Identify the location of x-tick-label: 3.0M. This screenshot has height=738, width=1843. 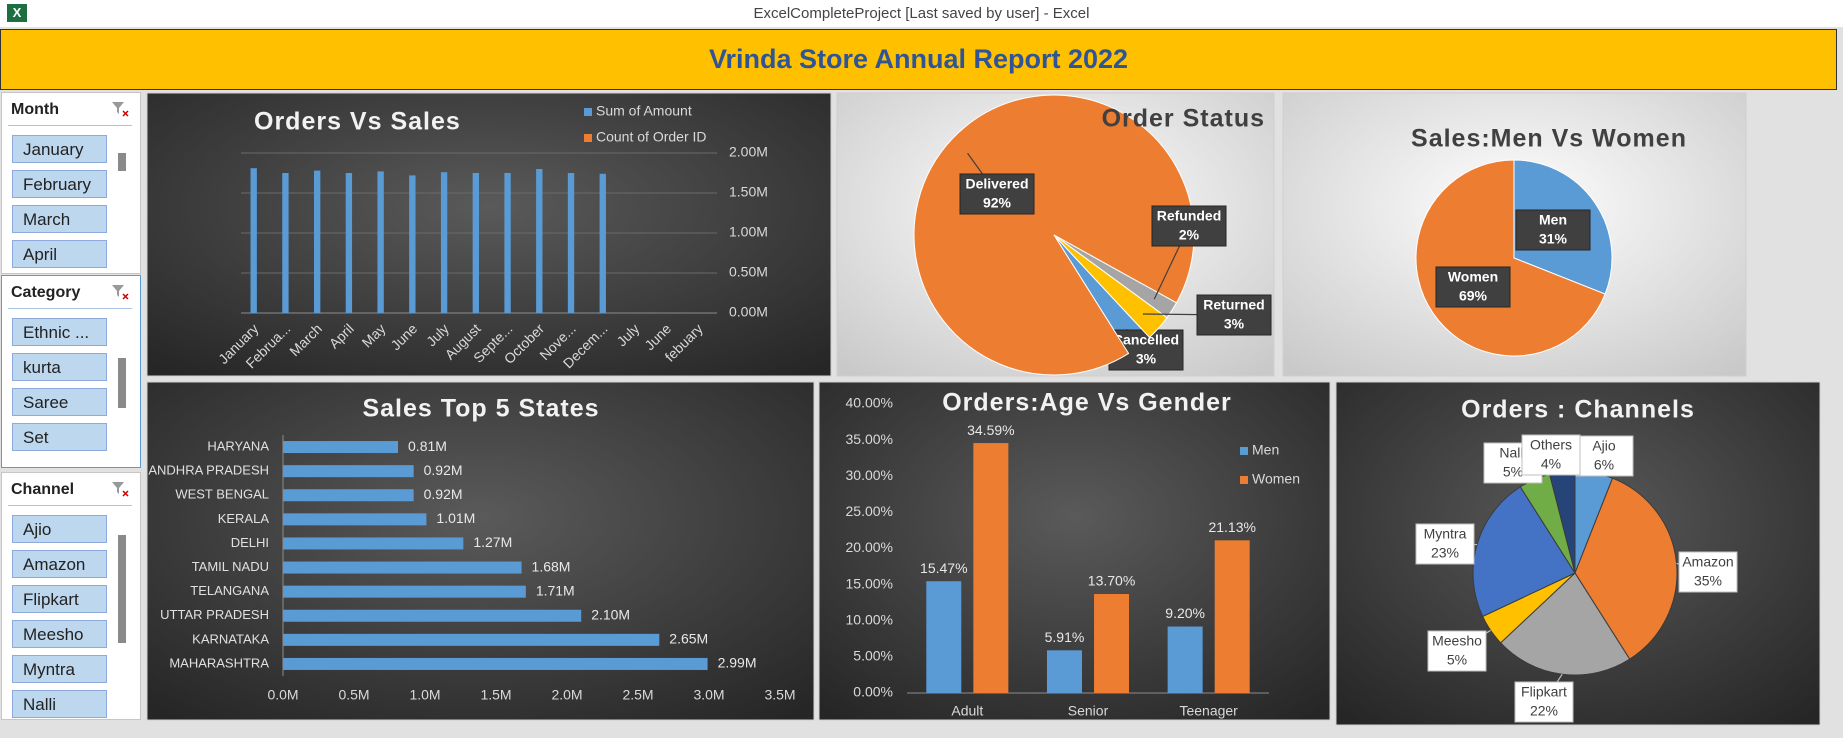
(708, 695).